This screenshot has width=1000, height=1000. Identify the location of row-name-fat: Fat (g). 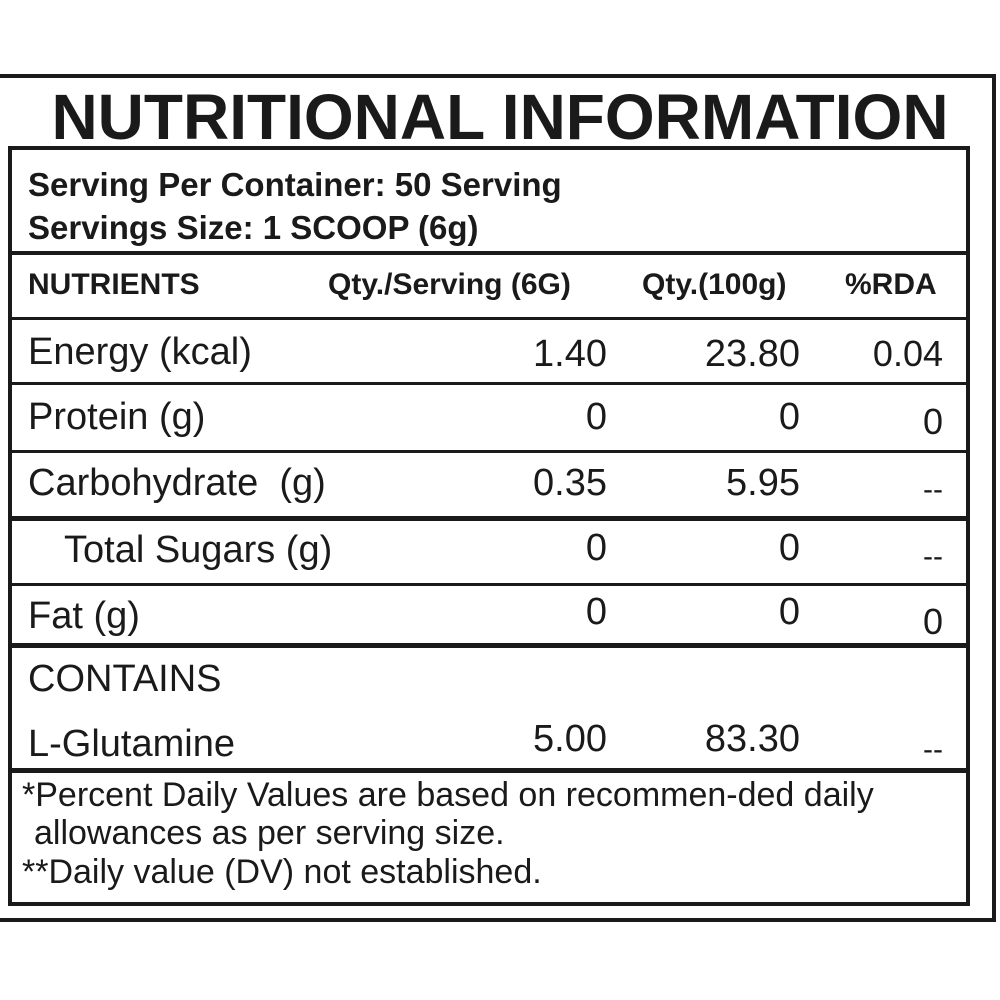
(84, 616).